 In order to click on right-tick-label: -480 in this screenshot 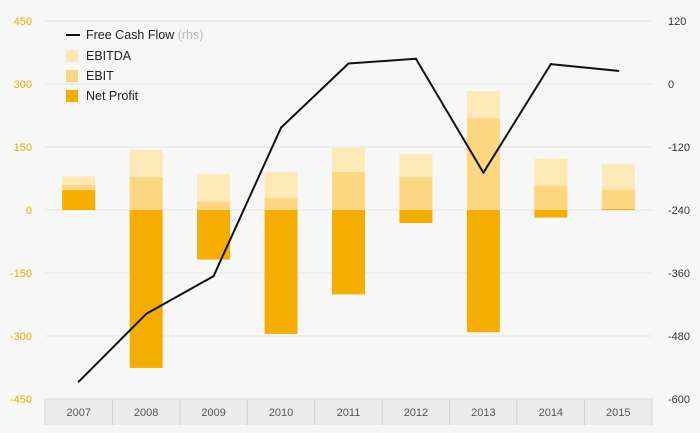, I will do `click(679, 337)`.